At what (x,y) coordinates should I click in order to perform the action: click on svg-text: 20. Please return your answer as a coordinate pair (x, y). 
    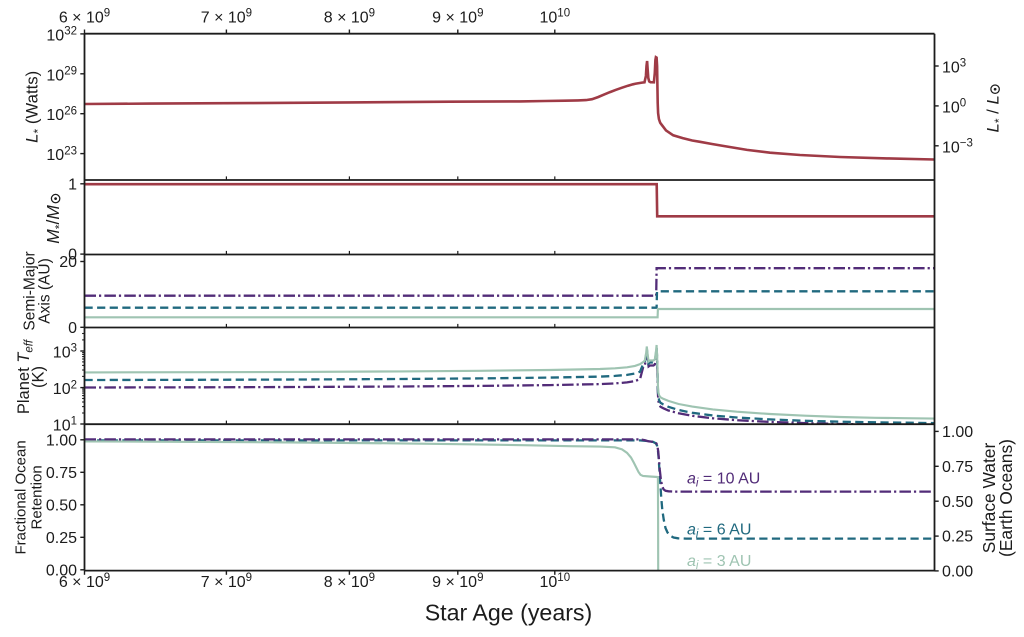
    Looking at the image, I should click on (68, 262).